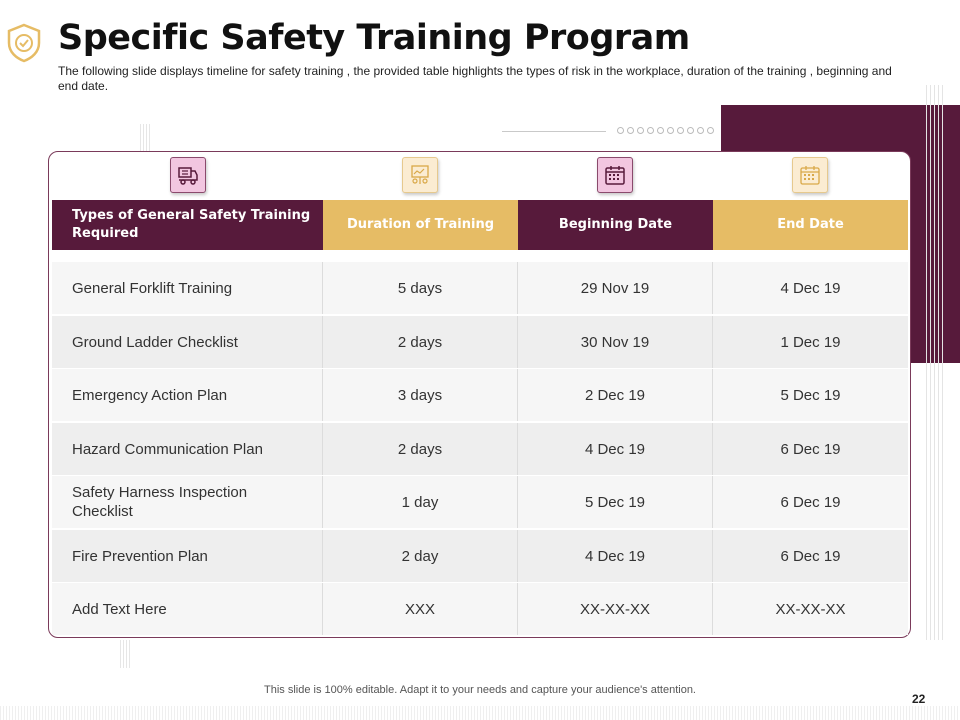  Describe the element at coordinates (187, 609) in the screenshot. I see `cell-training-type: Add Text Here` at that location.